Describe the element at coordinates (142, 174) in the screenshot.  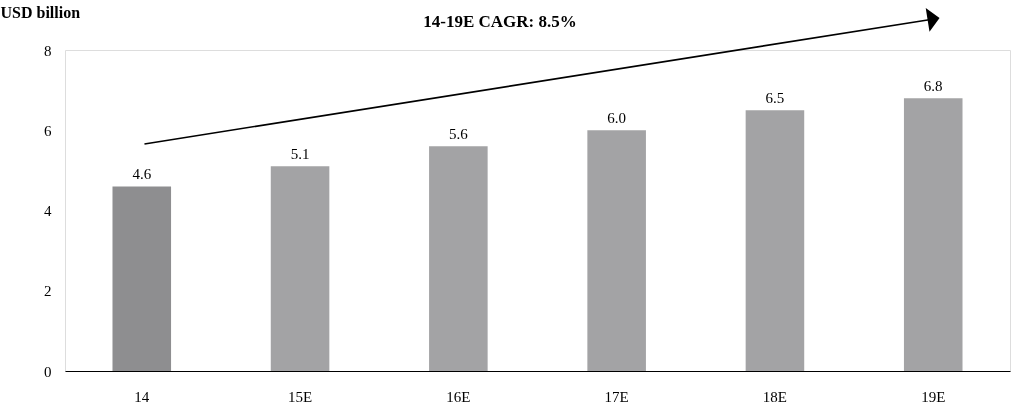
I see `data-label: 4.6` at that location.